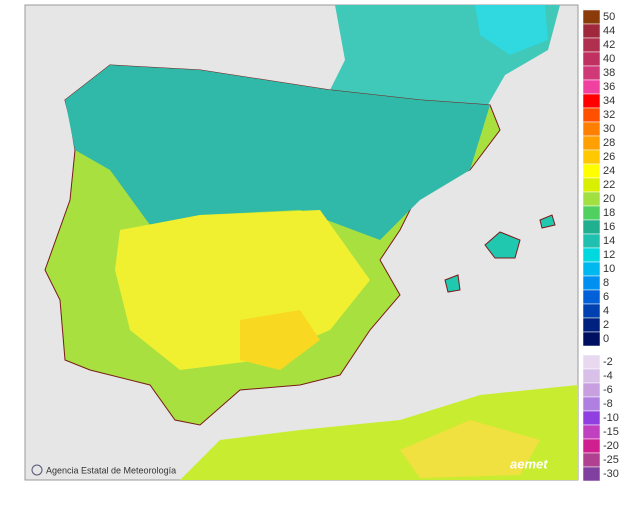  What do you see at coordinates (609, 171) in the screenshot?
I see `legend-label: 24` at bounding box center [609, 171].